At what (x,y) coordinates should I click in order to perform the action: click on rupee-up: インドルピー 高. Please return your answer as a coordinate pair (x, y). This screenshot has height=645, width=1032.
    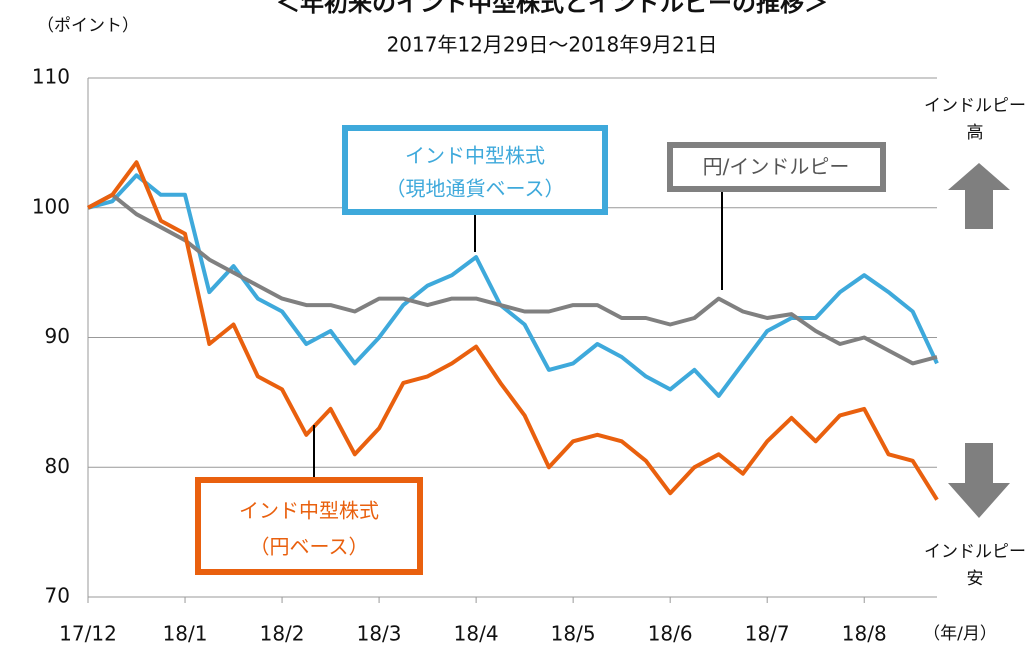
    Looking at the image, I should click on (975, 162).